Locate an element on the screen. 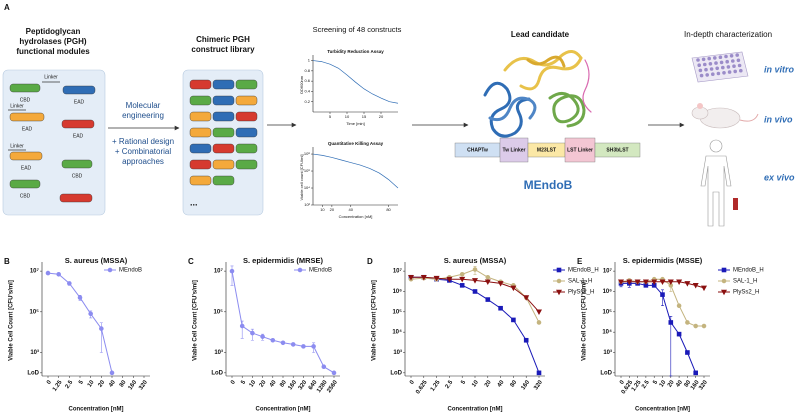  y-tick-label: 0.4 is located at coordinates (307, 90).